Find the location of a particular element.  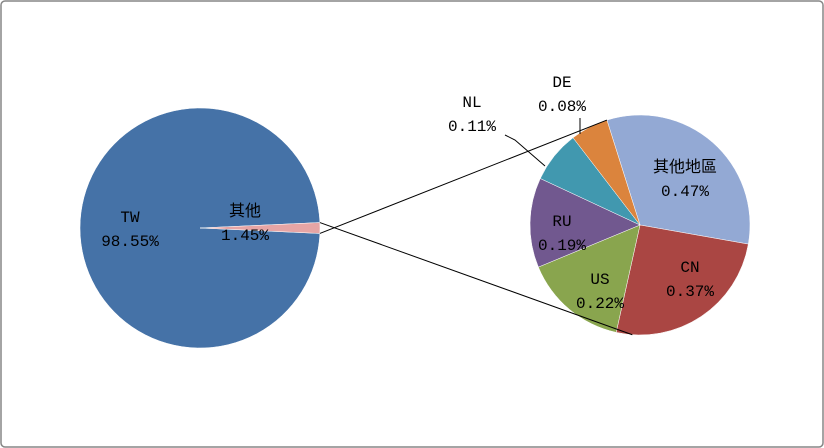

slice-value-label: 0.19% is located at coordinates (562, 246).